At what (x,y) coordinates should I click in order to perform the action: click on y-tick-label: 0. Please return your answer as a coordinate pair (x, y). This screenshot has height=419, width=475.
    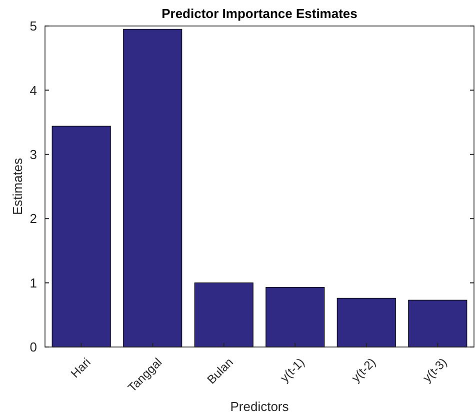
    Looking at the image, I should click on (33, 347).